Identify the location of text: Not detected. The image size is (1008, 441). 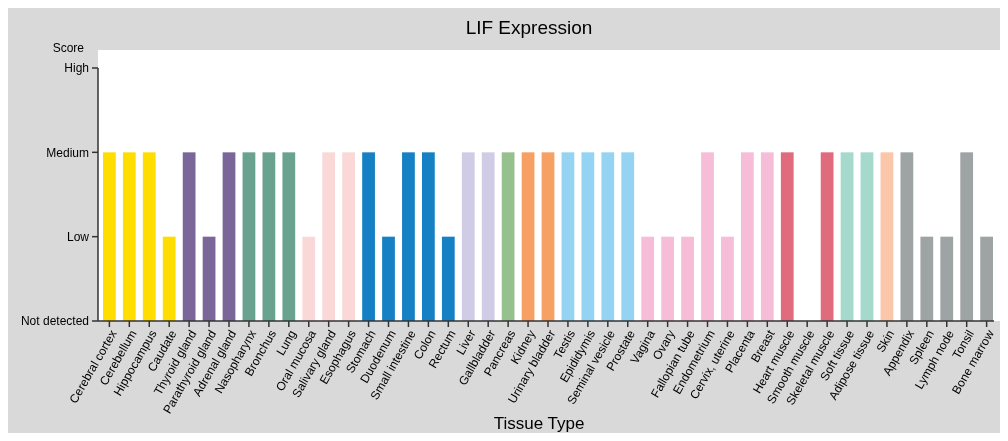
(54, 321).